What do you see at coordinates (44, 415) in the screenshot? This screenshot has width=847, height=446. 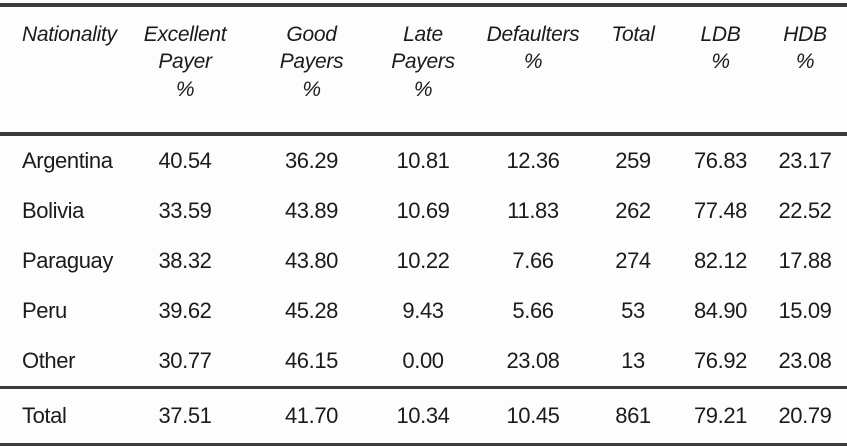 I see `cell-nationality: Total` at bounding box center [44, 415].